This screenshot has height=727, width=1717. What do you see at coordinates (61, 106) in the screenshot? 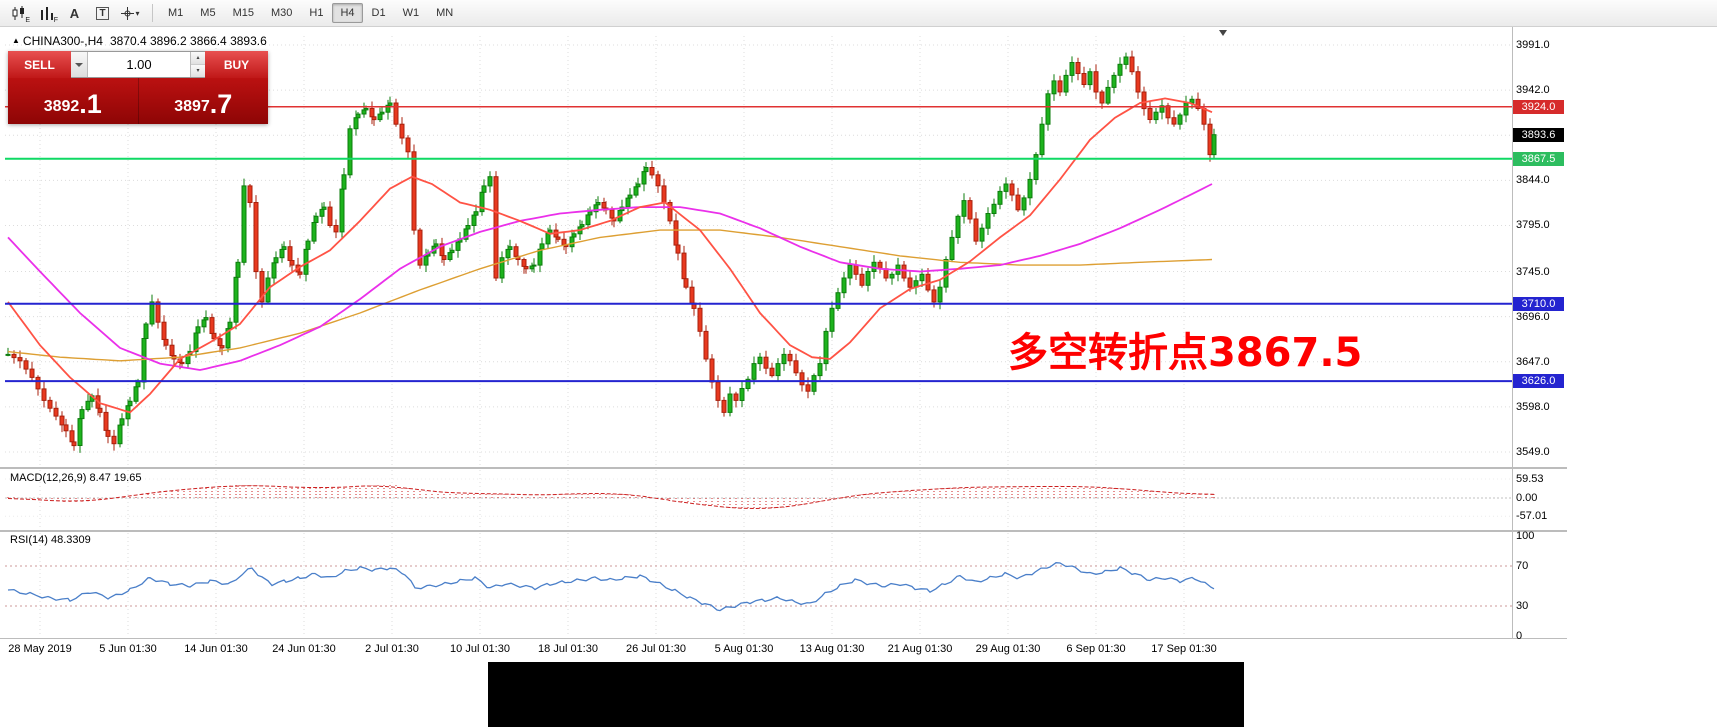
I see `sell-price-main: 3892` at bounding box center [61, 106].